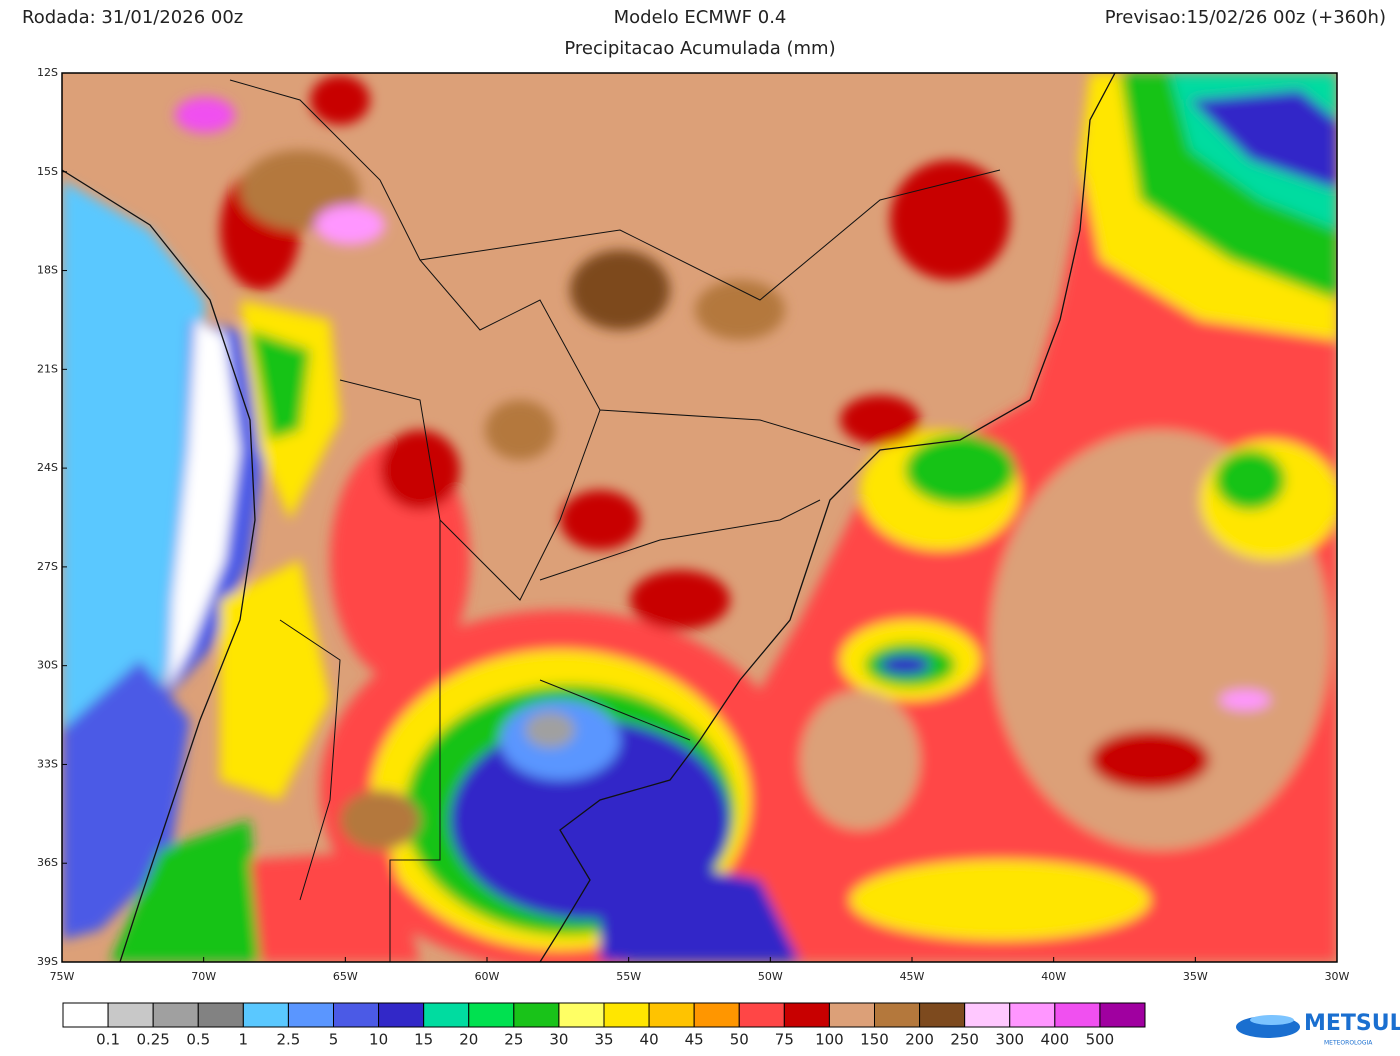  What do you see at coordinates (628, 976) in the screenshot?
I see `lon-label: 55W` at bounding box center [628, 976].